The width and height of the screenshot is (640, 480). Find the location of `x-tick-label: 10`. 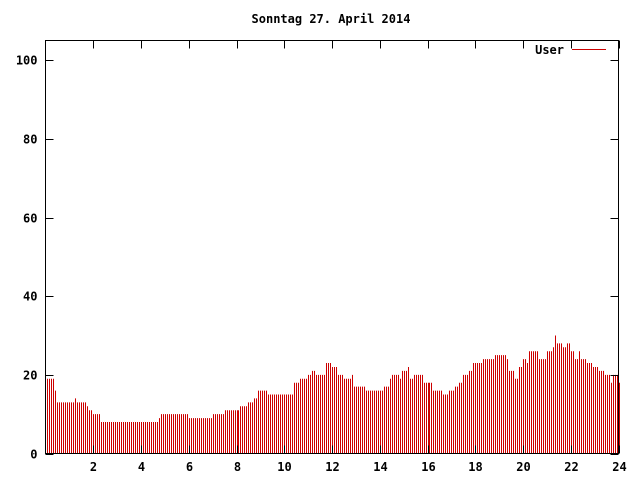

x-tick-label: 10 is located at coordinates (284, 467).